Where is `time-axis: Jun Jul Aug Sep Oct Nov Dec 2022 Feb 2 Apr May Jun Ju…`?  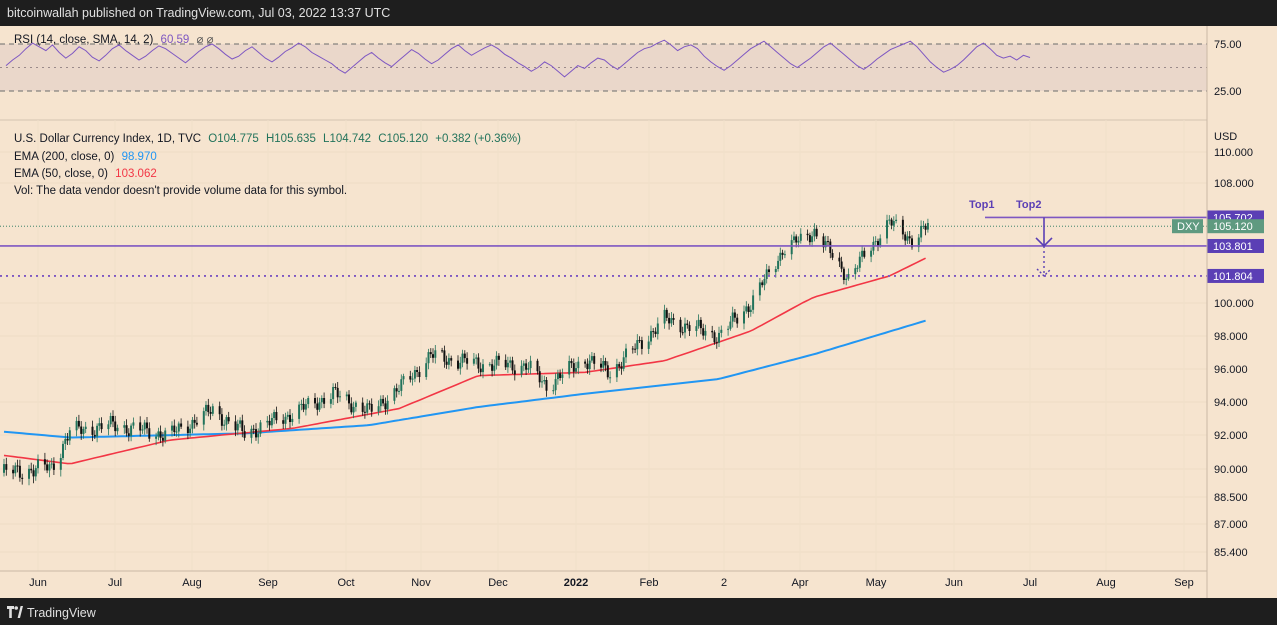 time-axis: Jun Jul Aug Sep Oct Nov Dec 2022 Feb 2 Apr May Jun Ju… is located at coordinates (611, 583).